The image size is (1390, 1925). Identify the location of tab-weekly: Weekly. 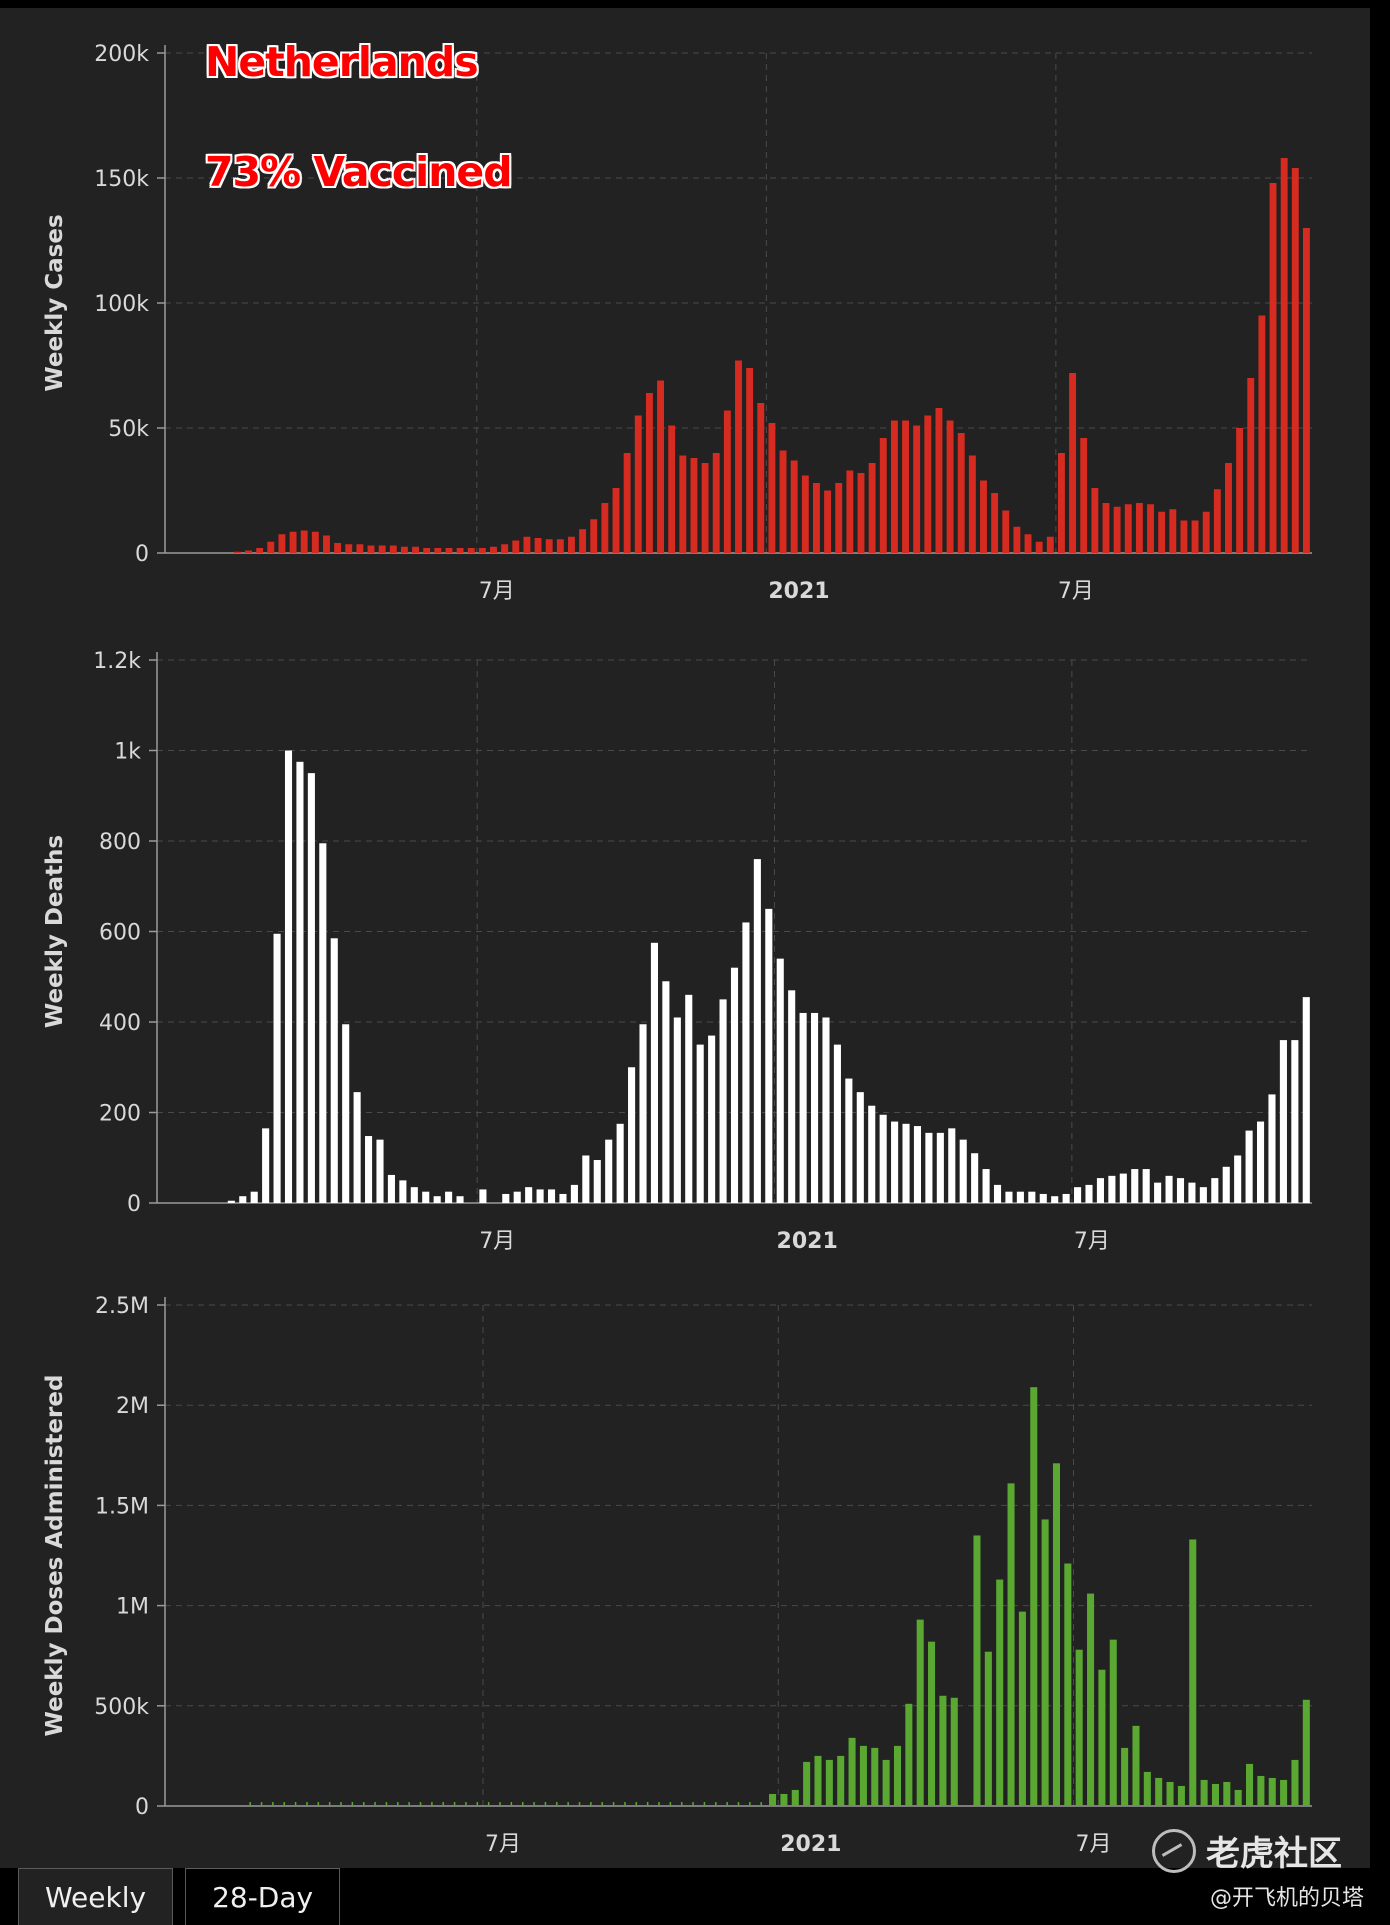
(96, 1896).